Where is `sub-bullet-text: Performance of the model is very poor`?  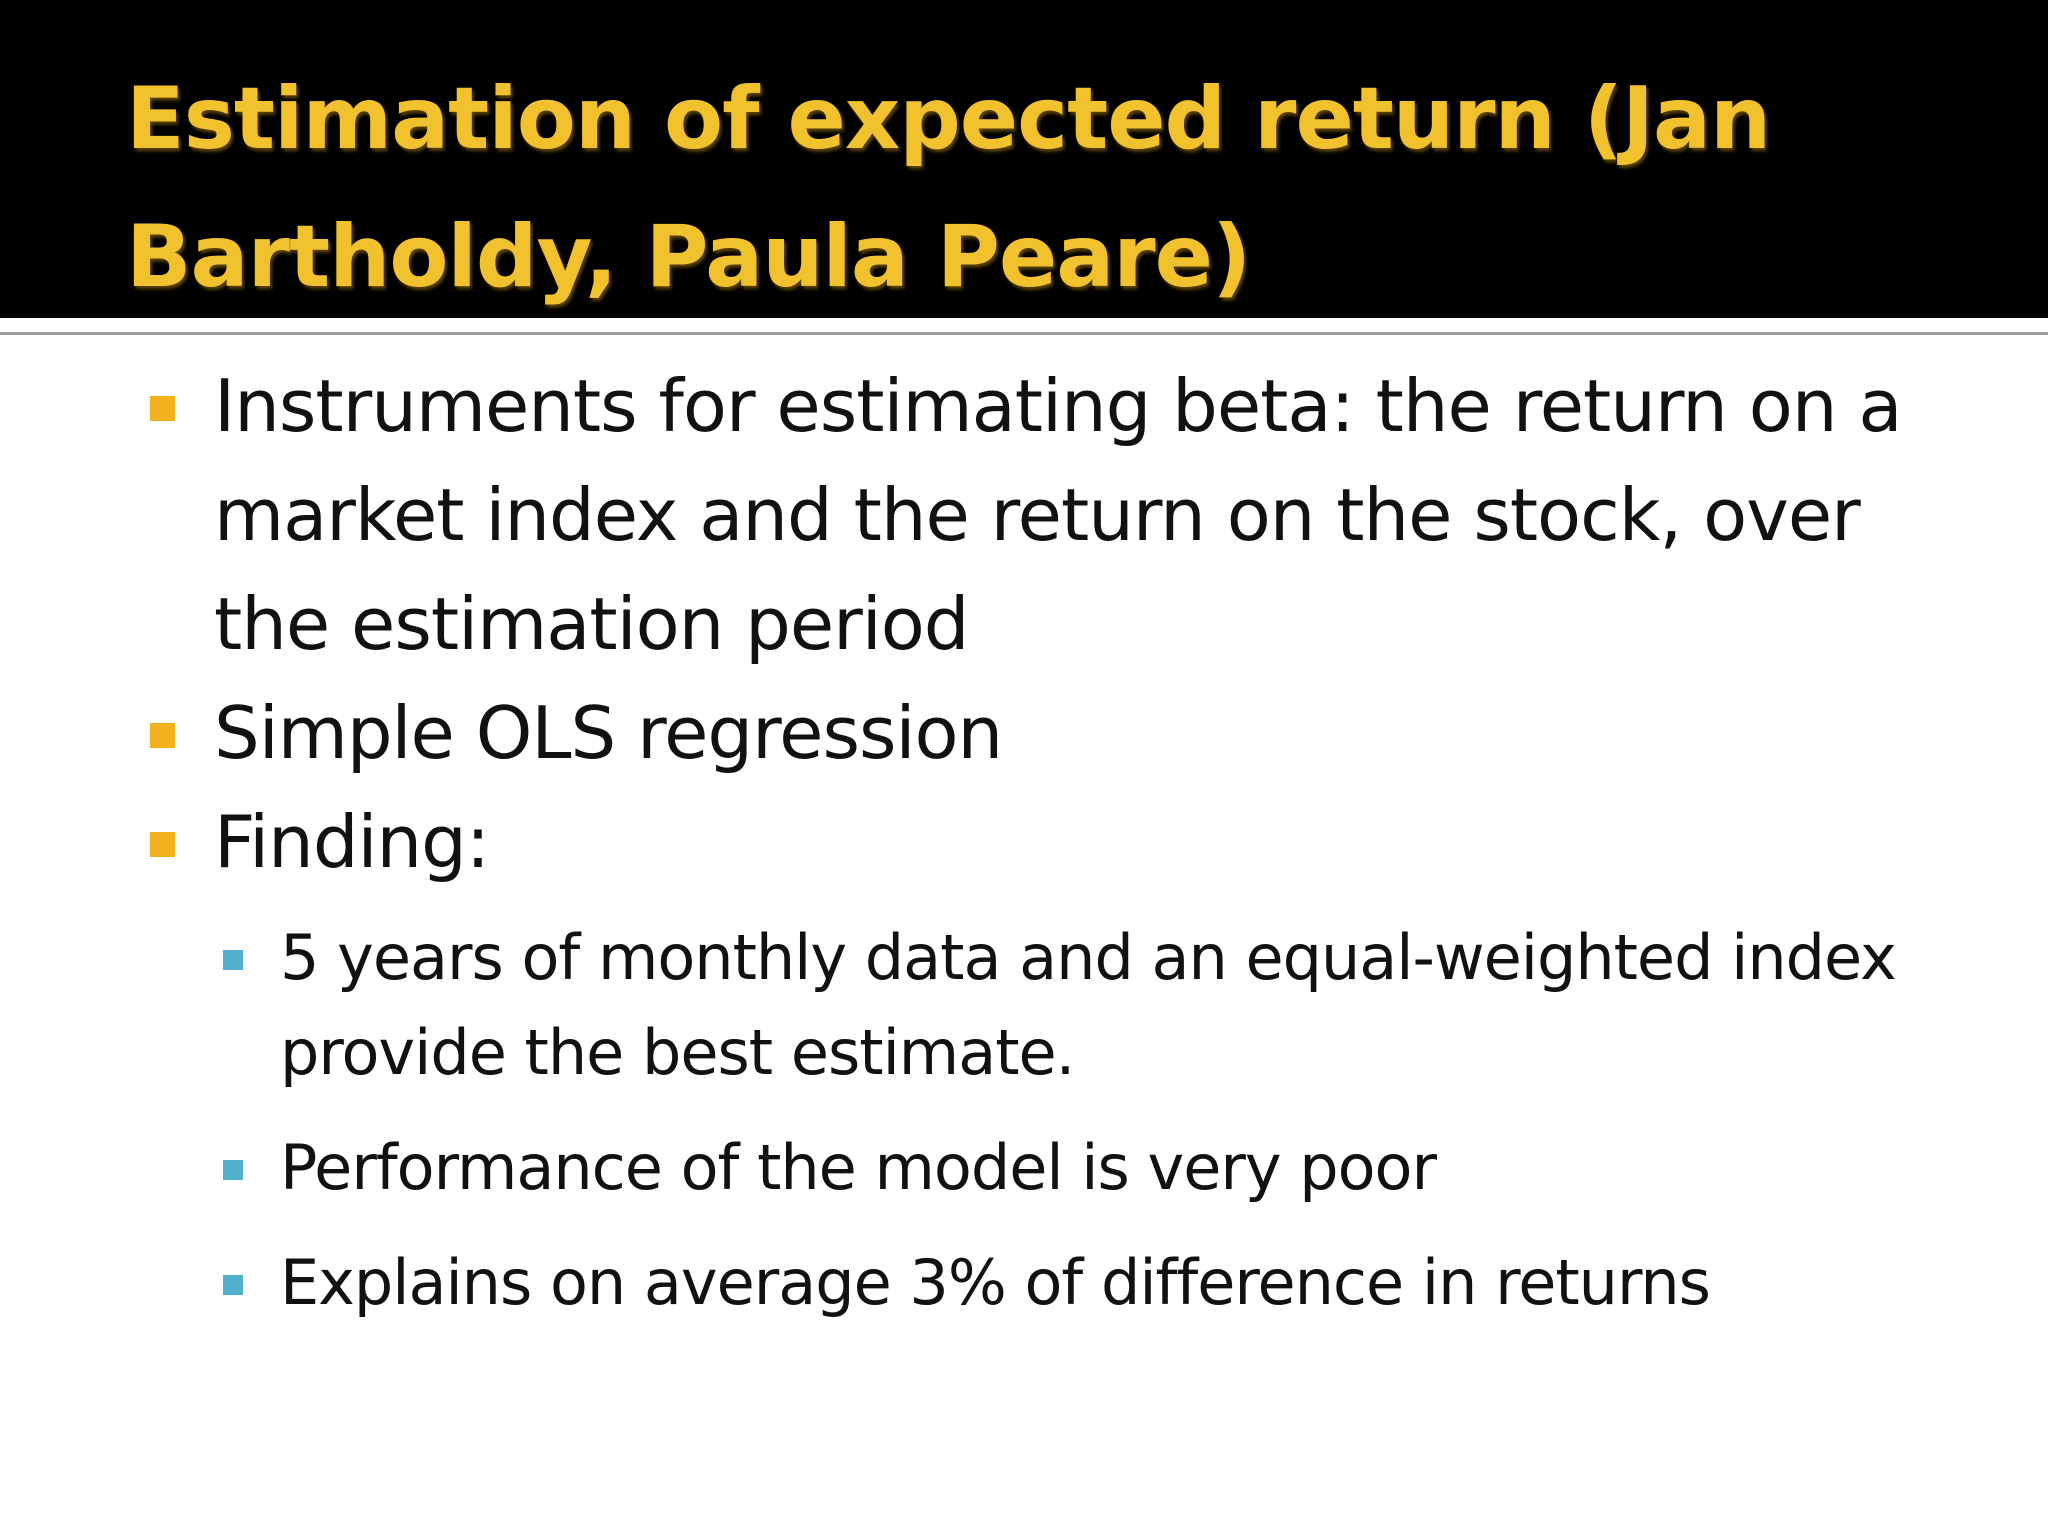 sub-bullet-text: Performance of the model is very poor is located at coordinates (858, 1167).